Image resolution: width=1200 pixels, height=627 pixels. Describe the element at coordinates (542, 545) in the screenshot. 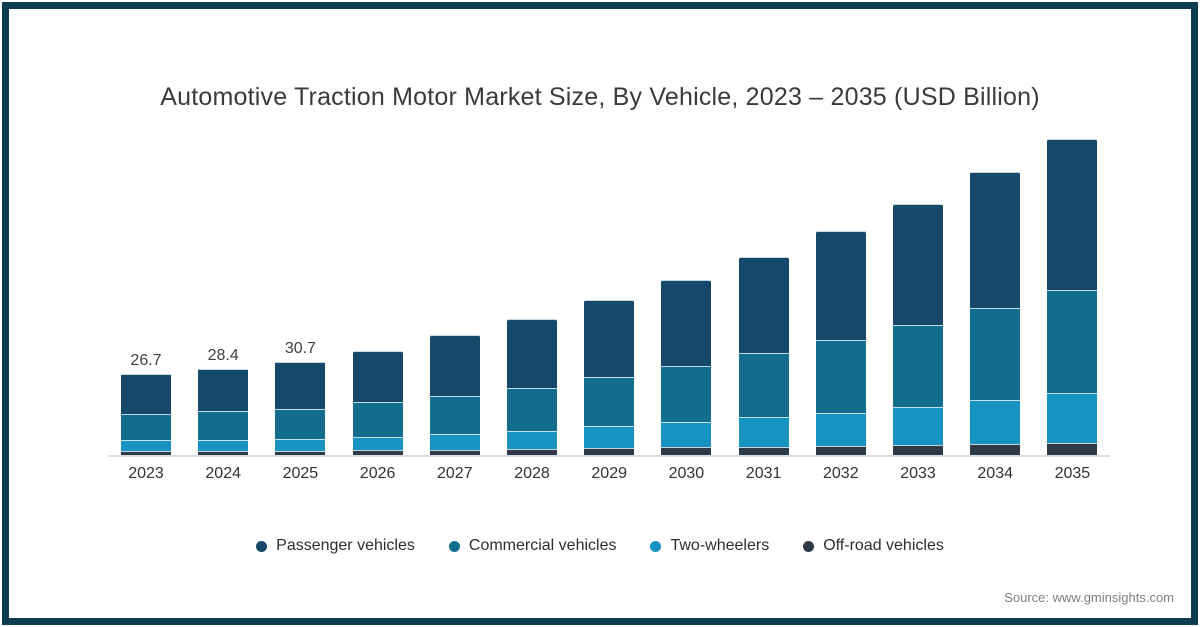

I see `legend-label: Commercial vehicles` at that location.